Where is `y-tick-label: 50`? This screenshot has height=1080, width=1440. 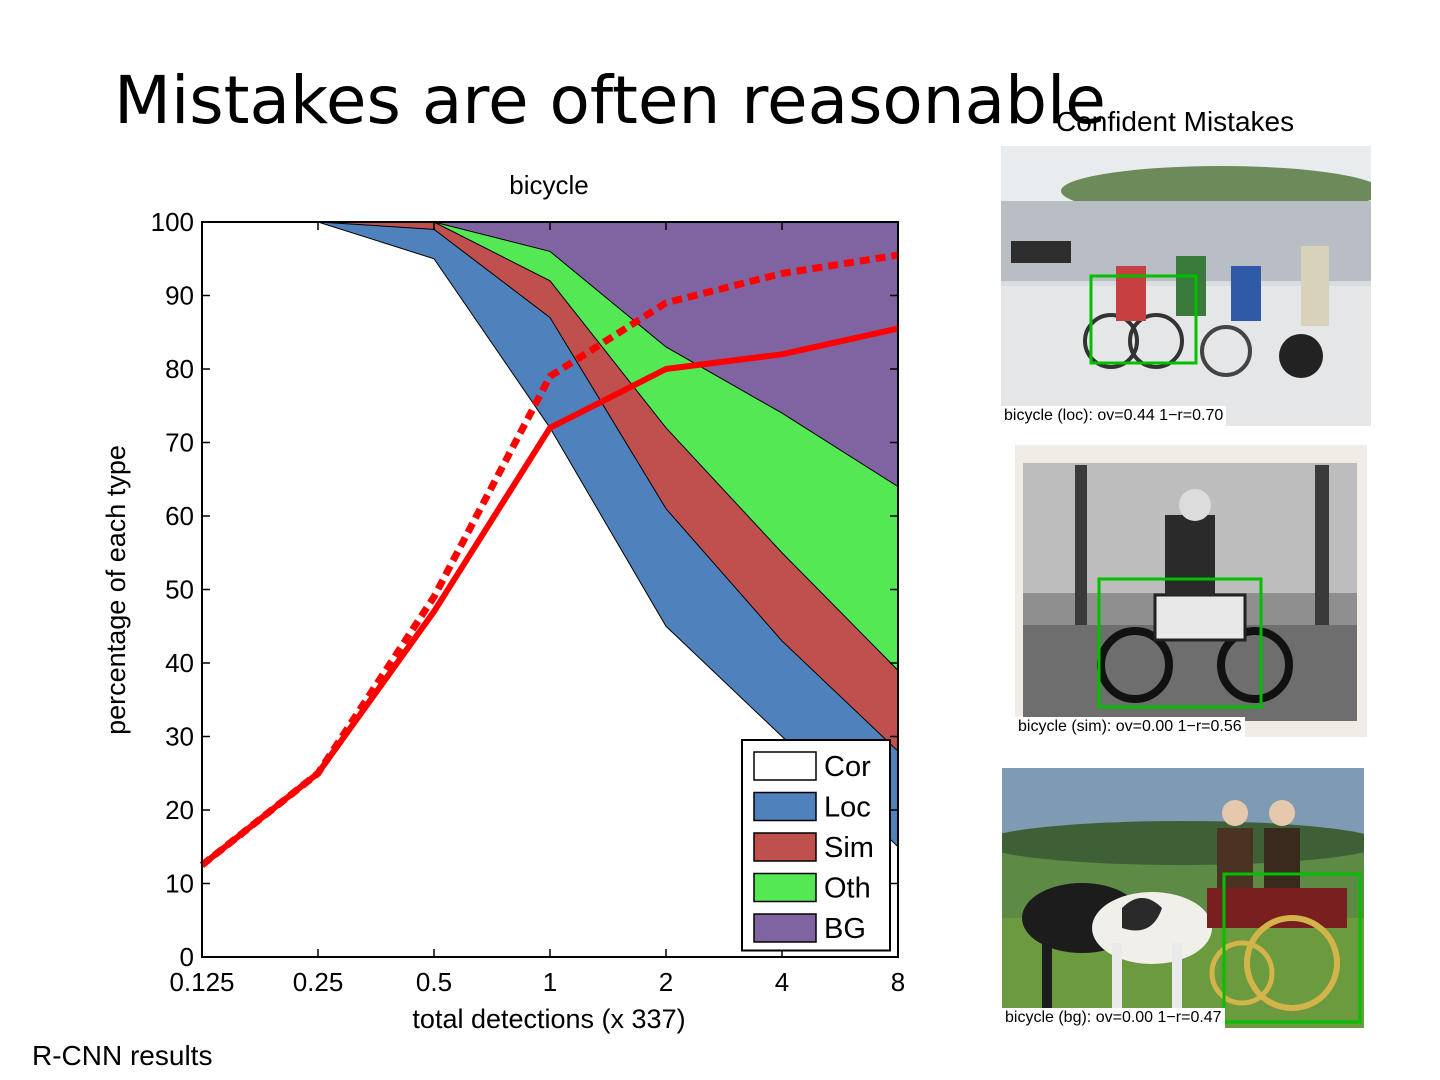 y-tick-label: 50 is located at coordinates (179, 590).